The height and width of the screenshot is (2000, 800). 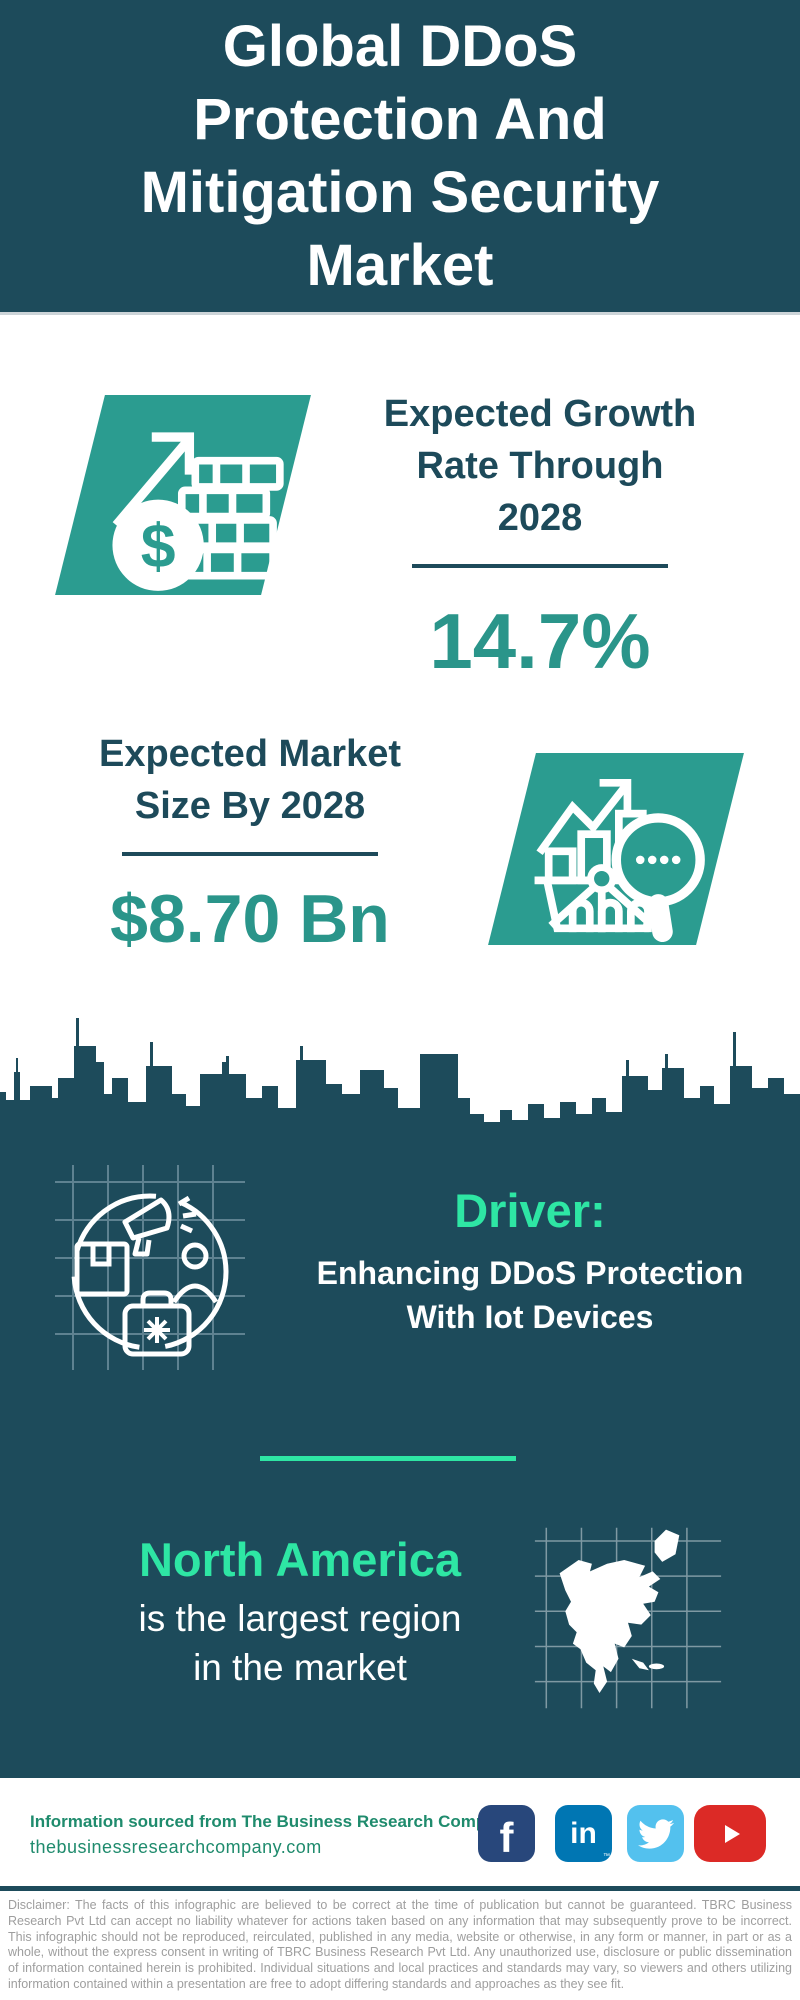 I want to click on linkedin-glyph: in, so click(x=583, y=1833).